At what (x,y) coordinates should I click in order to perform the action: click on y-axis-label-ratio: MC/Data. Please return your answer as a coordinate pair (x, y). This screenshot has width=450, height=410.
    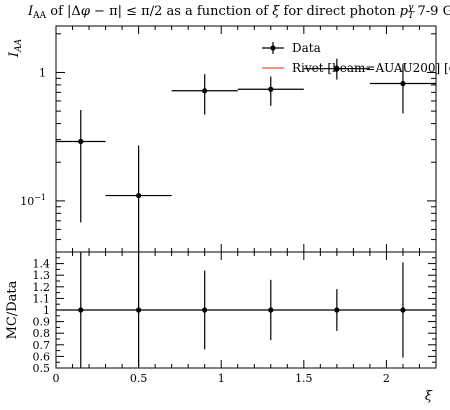
    Looking at the image, I should click on (12, 309).